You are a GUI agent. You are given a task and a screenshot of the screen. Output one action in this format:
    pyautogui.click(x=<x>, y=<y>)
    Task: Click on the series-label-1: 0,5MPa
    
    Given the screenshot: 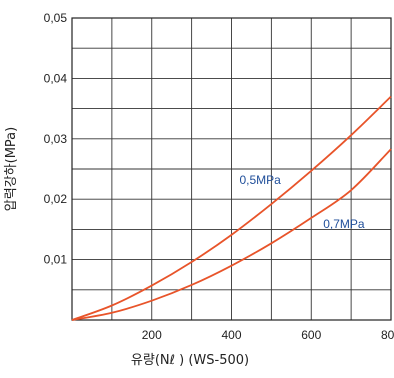 What is the action you would take?
    pyautogui.click(x=260, y=180)
    